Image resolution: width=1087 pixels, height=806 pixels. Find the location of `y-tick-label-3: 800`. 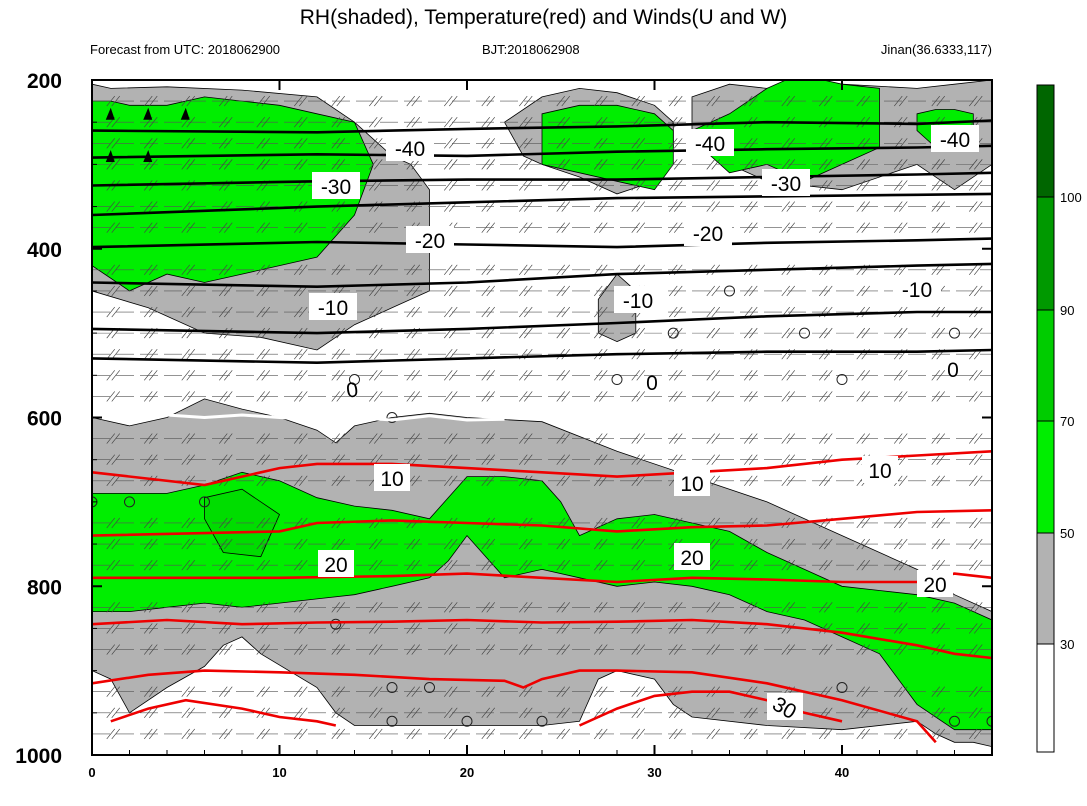

y-tick-label-3: 800 is located at coordinates (44, 587).